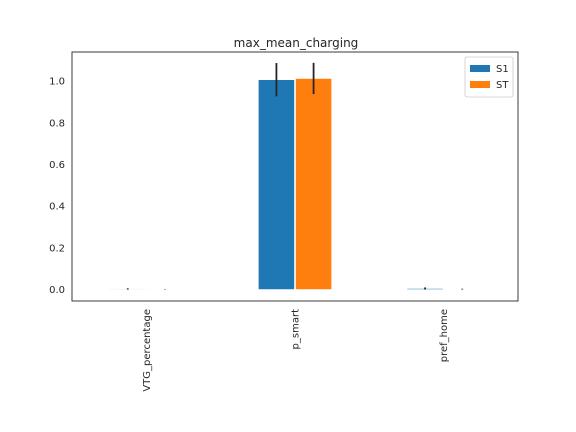  I want to click on x-tick-label: VTG_percentage, so click(147, 350).